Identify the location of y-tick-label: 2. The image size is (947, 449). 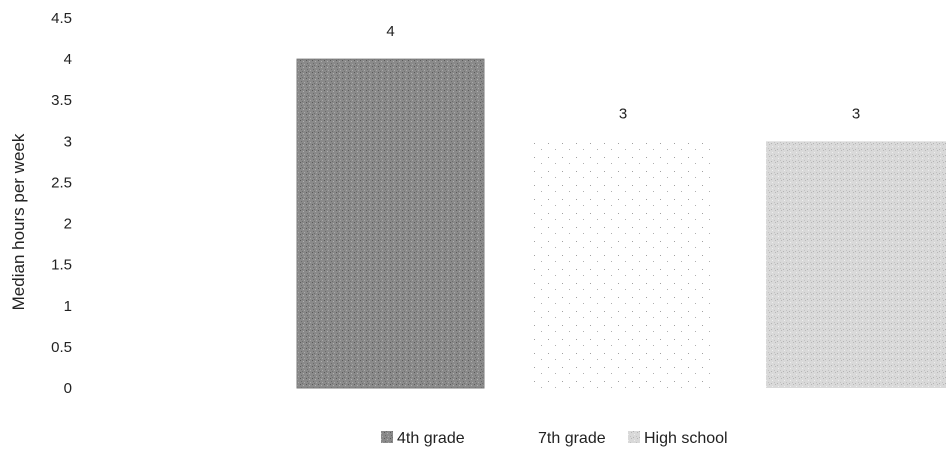
(68, 224).